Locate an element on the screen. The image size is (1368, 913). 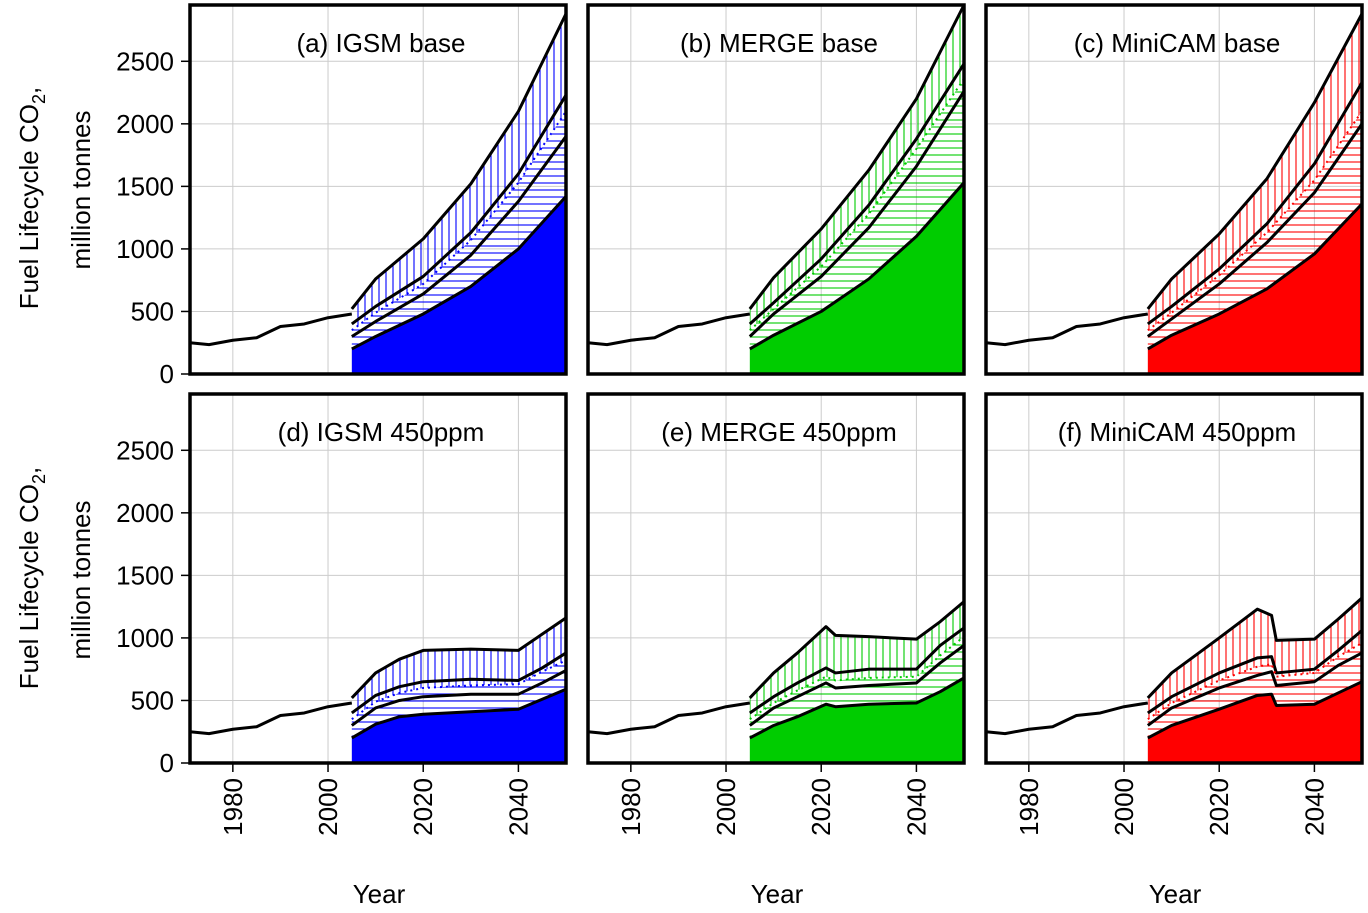
panel-e: (e) MERGE 450ppm 1980 2000 2020 2040 is located at coordinates (776, 614).